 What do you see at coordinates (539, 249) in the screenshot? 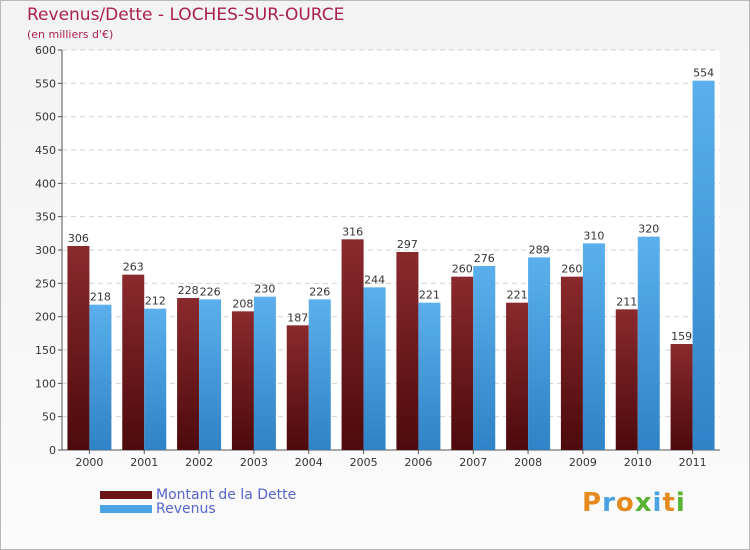
I see `data-label: 289` at bounding box center [539, 249].